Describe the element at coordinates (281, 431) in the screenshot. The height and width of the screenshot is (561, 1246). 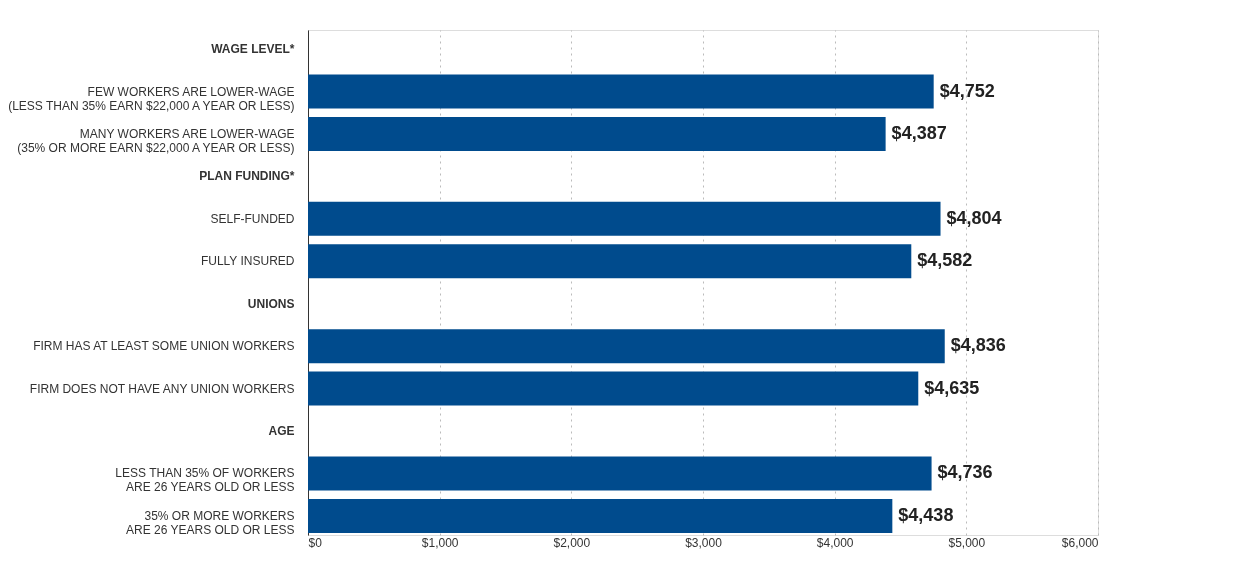
I see `y-tick-label: AGE` at that location.